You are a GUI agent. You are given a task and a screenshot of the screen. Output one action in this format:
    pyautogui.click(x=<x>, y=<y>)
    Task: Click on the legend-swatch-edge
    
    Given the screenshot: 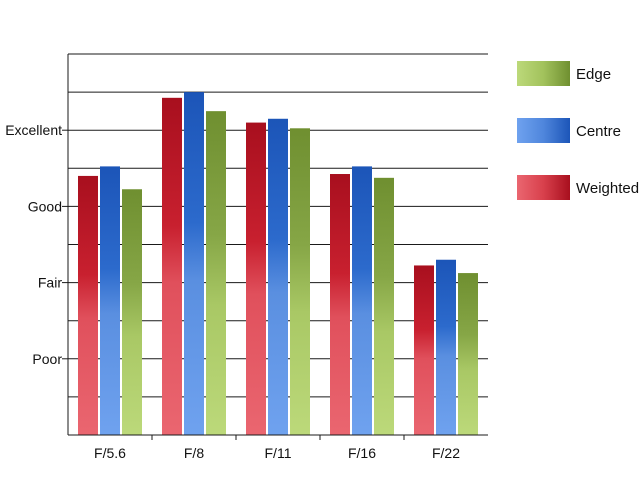 What is the action you would take?
    pyautogui.click(x=543, y=73)
    